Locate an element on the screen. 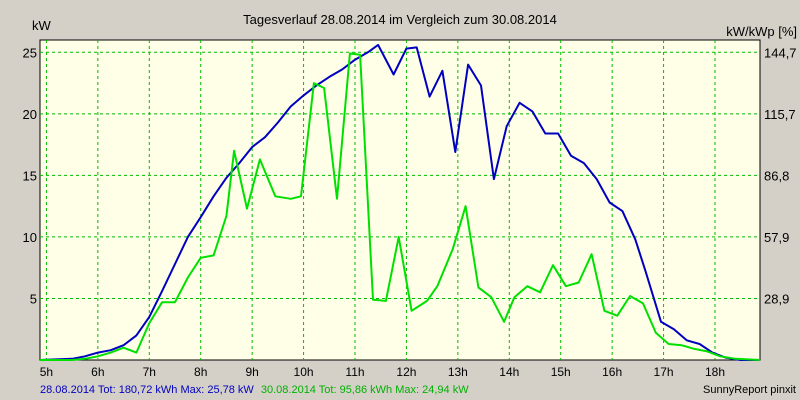 This screenshot has height=400, width=800. footer-blue-text: 28.08.2014 Tot: 180,72 kWh Max: 25,78 kW is located at coordinates (147, 390).